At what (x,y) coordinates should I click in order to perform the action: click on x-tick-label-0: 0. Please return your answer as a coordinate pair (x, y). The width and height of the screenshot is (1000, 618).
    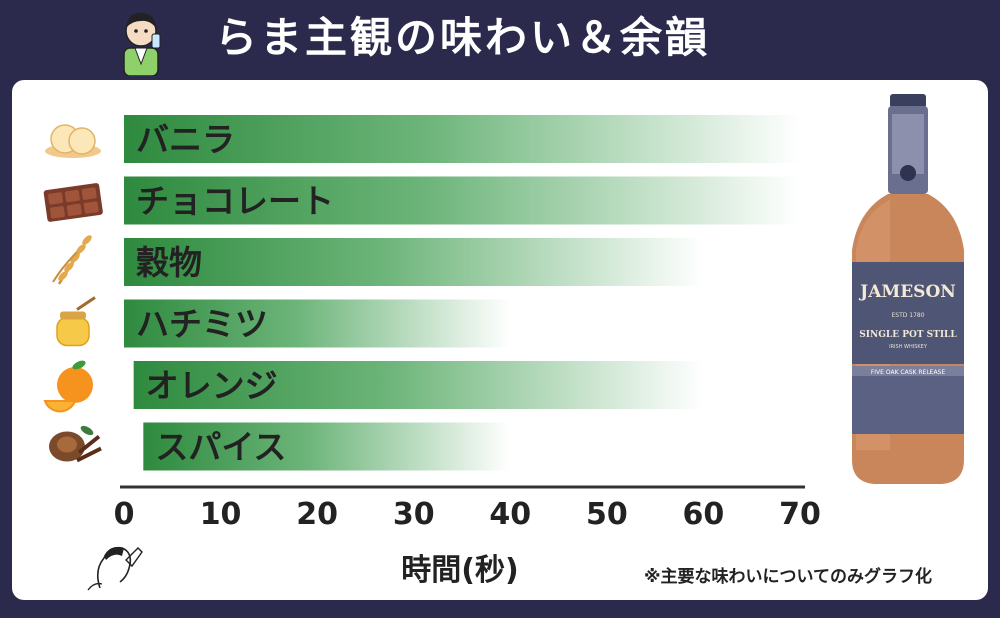
    Looking at the image, I should click on (124, 514).